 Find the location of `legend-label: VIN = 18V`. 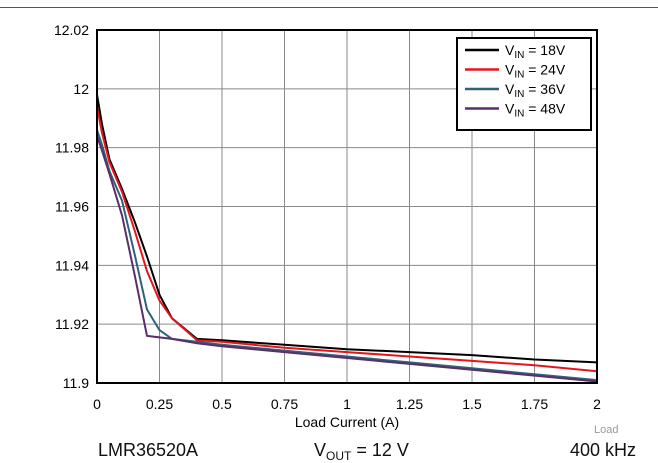

legend-label: VIN = 18V is located at coordinates (535, 51).